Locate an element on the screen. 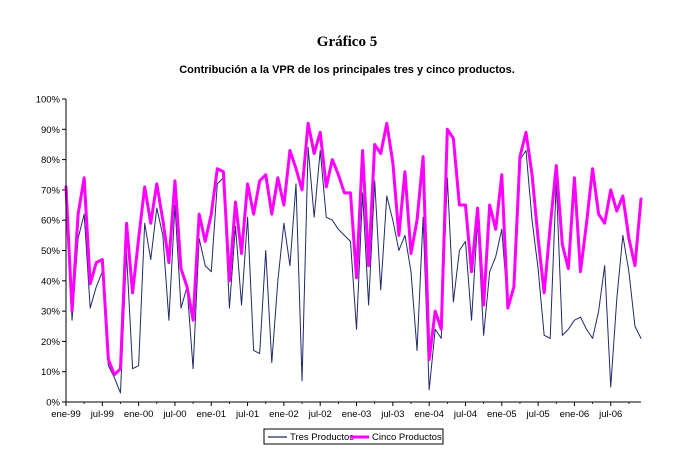 This screenshot has height=467, width=690. x-tick-label: jul-03 is located at coordinates (392, 414).